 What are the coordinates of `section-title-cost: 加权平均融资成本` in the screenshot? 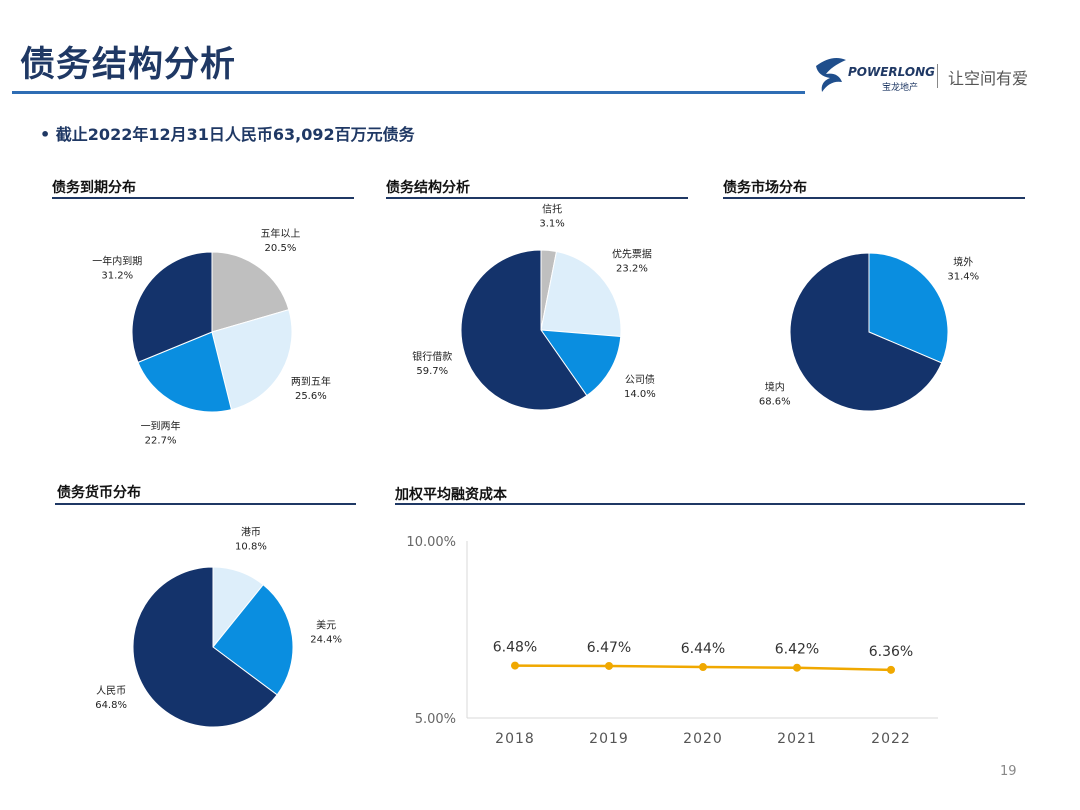 It's located at (451, 495).